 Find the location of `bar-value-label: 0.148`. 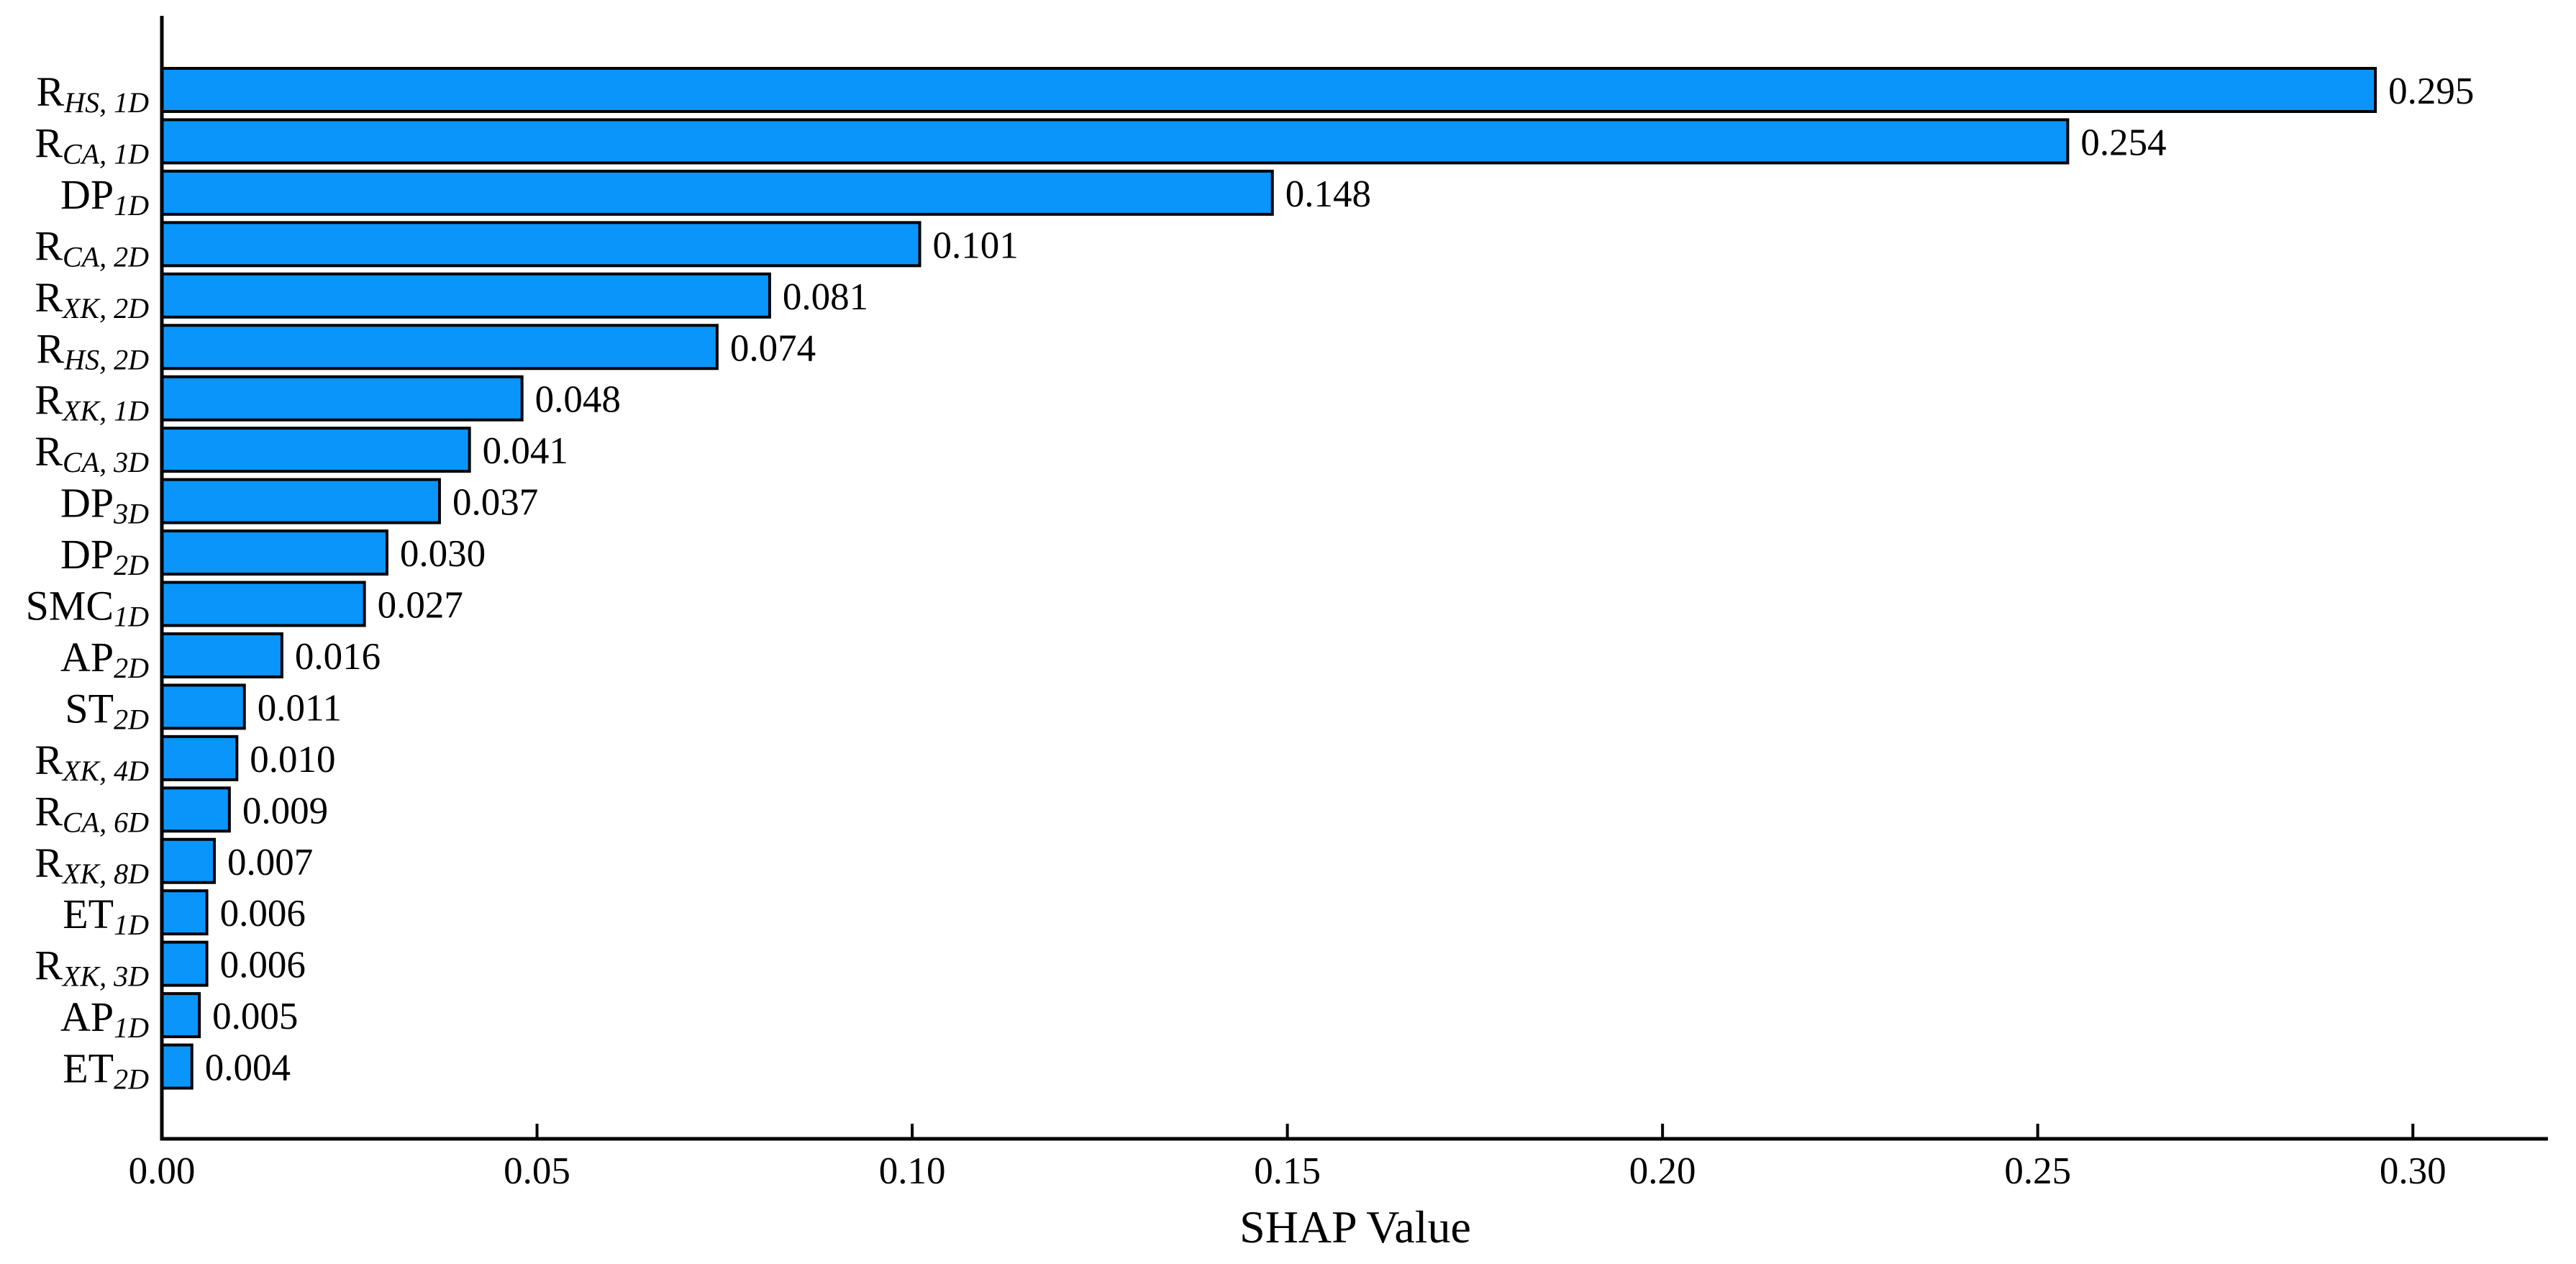

bar-value-label: 0.148 is located at coordinates (1328, 194).